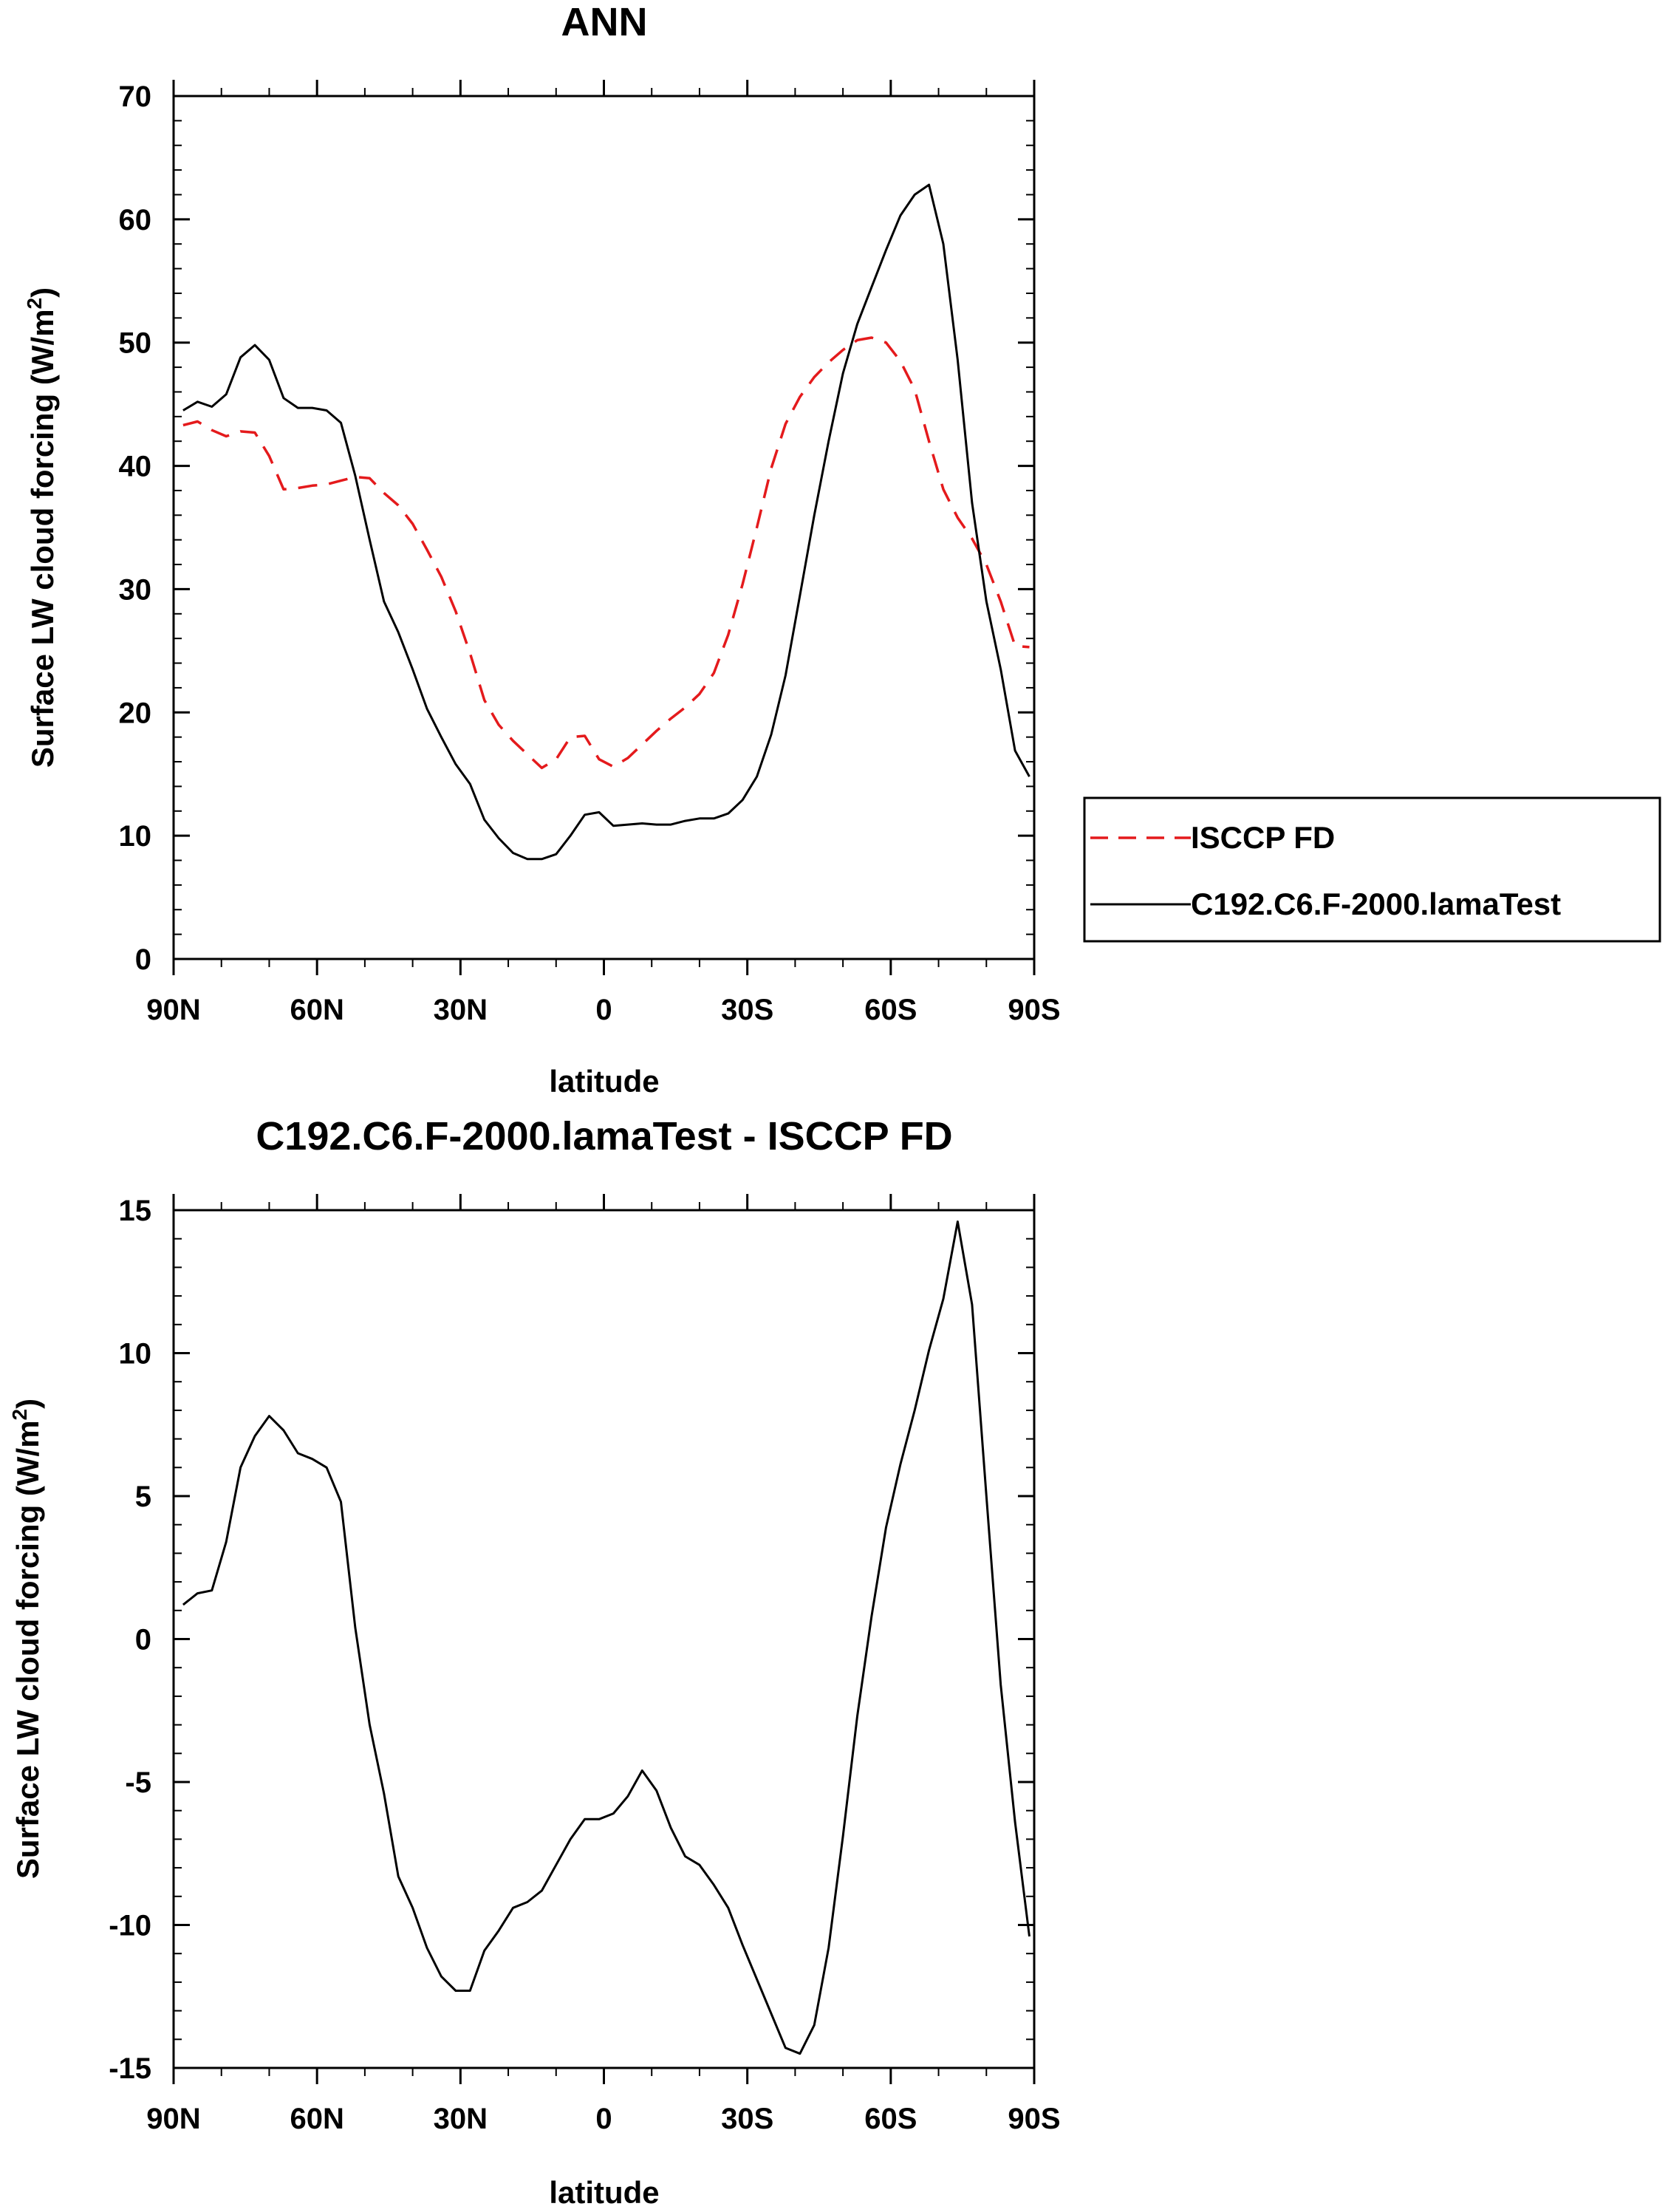 The height and width of the screenshot is (2212, 1668). Describe the element at coordinates (135, 1354) in the screenshot. I see `panel-bottom-ytick-label: 10` at that location.